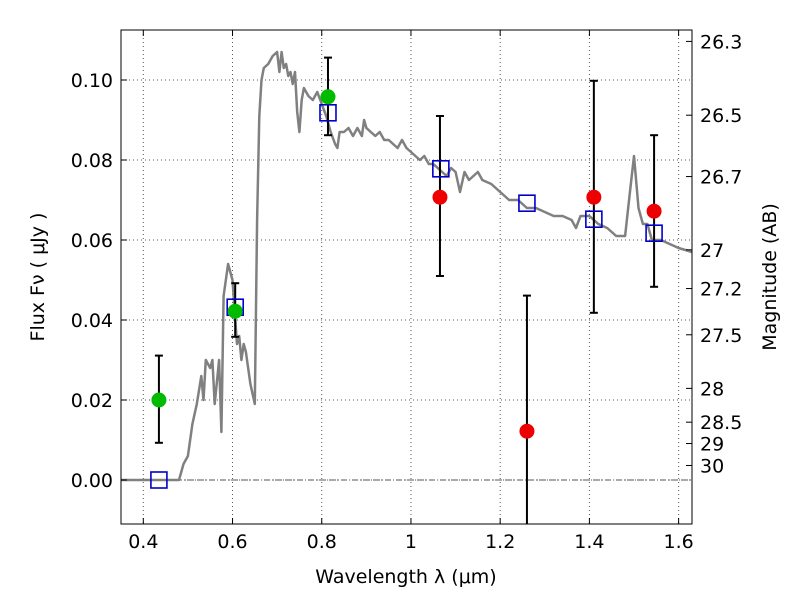 This screenshot has width=800, height=600. Describe the element at coordinates (721, 42) in the screenshot. I see `magnitude-tick-label-0: 26.3` at that location.